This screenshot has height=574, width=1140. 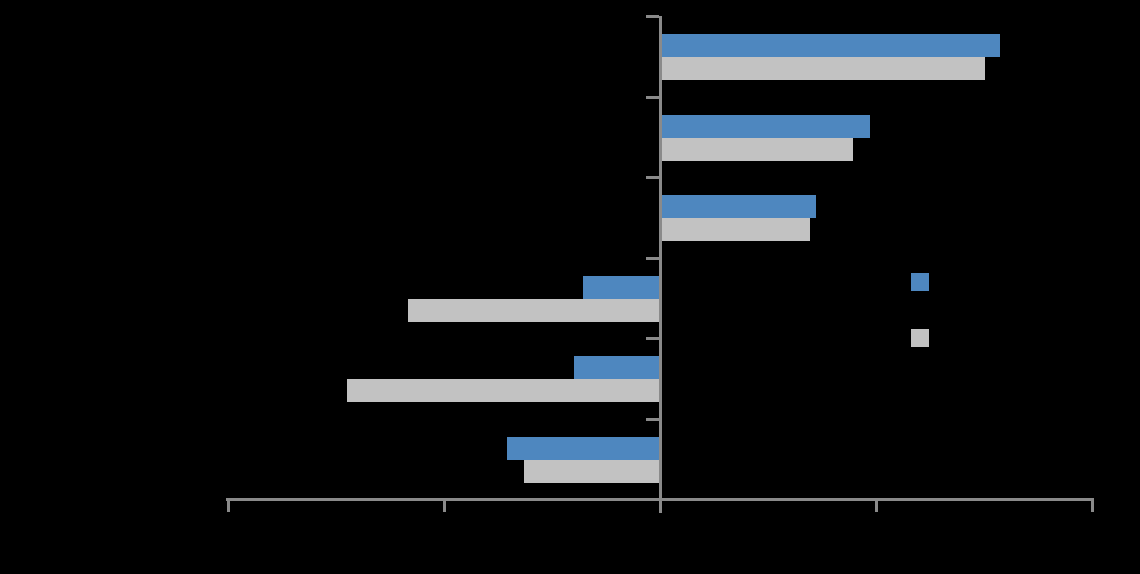 What do you see at coordinates (660, 264) in the screenshot?
I see `y-axis-line` at bounding box center [660, 264].